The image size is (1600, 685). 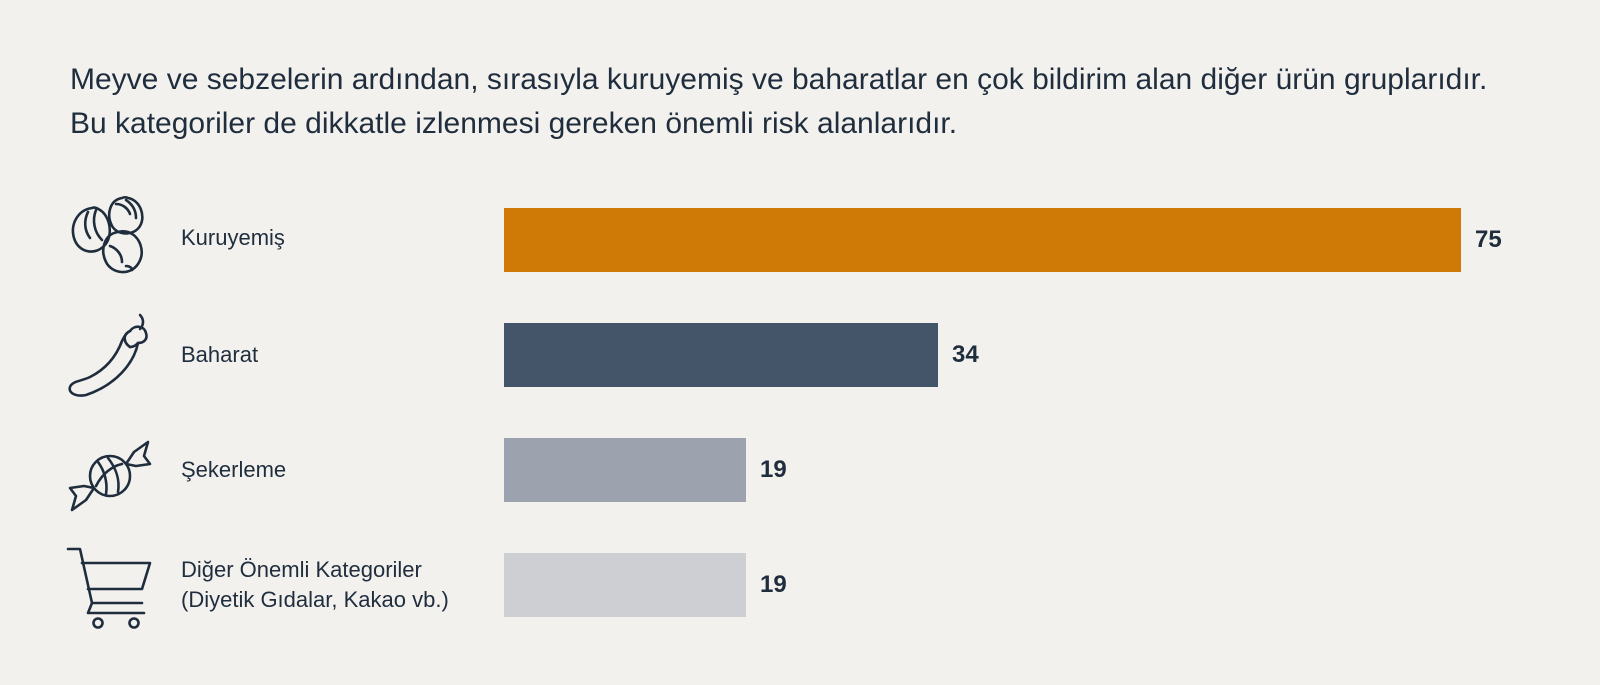 What do you see at coordinates (1488, 239) in the screenshot?
I see `value-label: 75` at bounding box center [1488, 239].